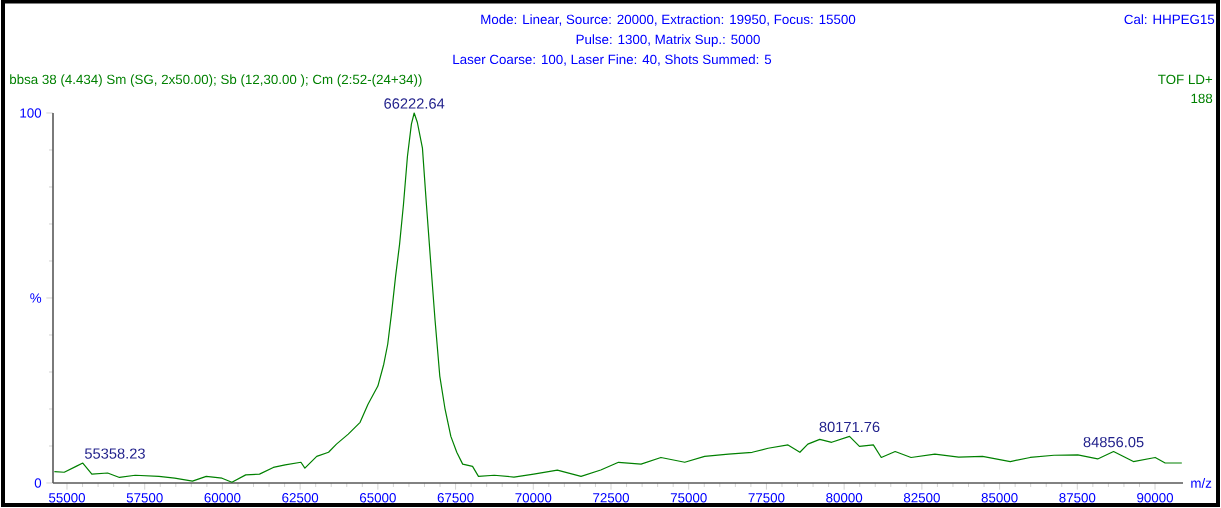  Describe the element at coordinates (1202, 98) in the screenshot. I see `text: 188` at that location.